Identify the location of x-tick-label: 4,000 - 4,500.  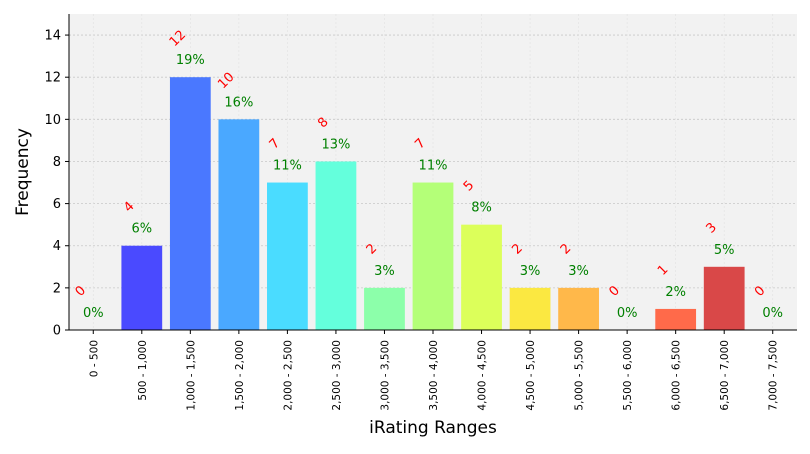
(483, 375).